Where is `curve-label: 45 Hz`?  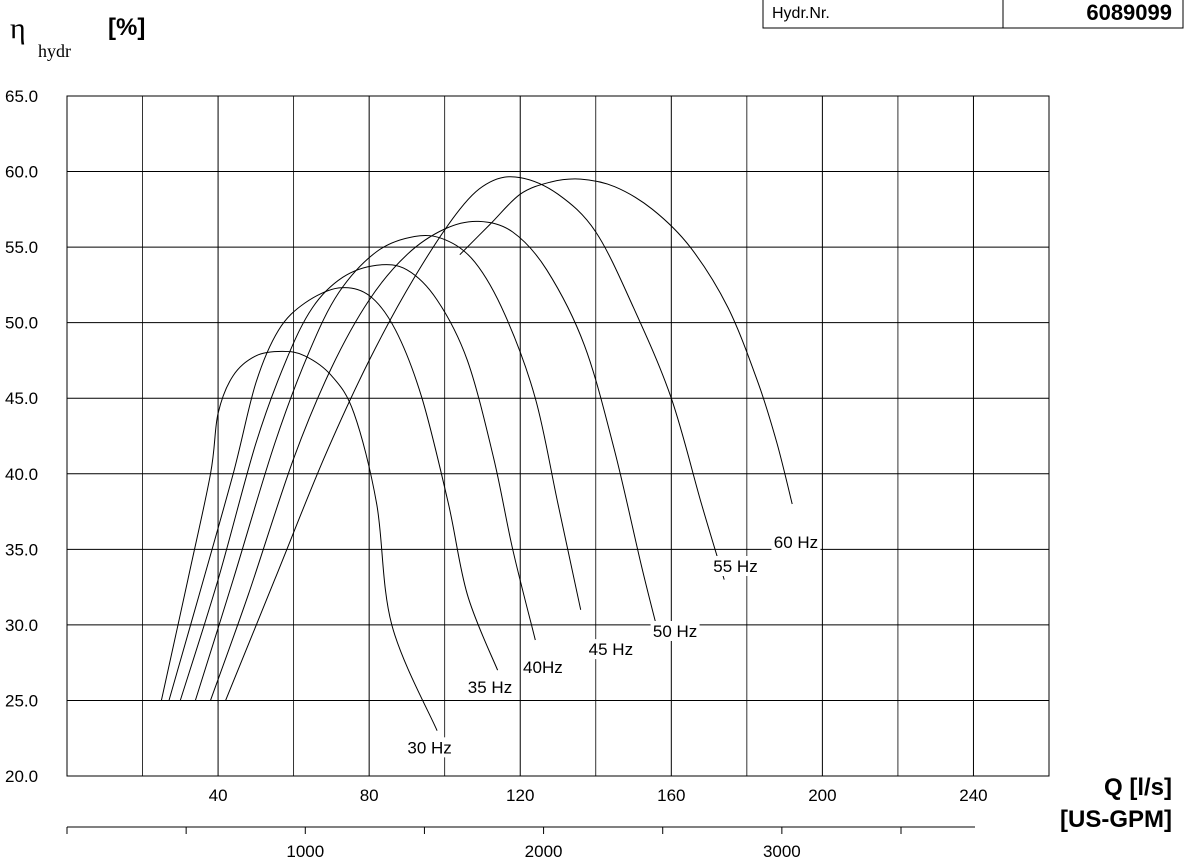
curve-label: 45 Hz is located at coordinates (611, 649).